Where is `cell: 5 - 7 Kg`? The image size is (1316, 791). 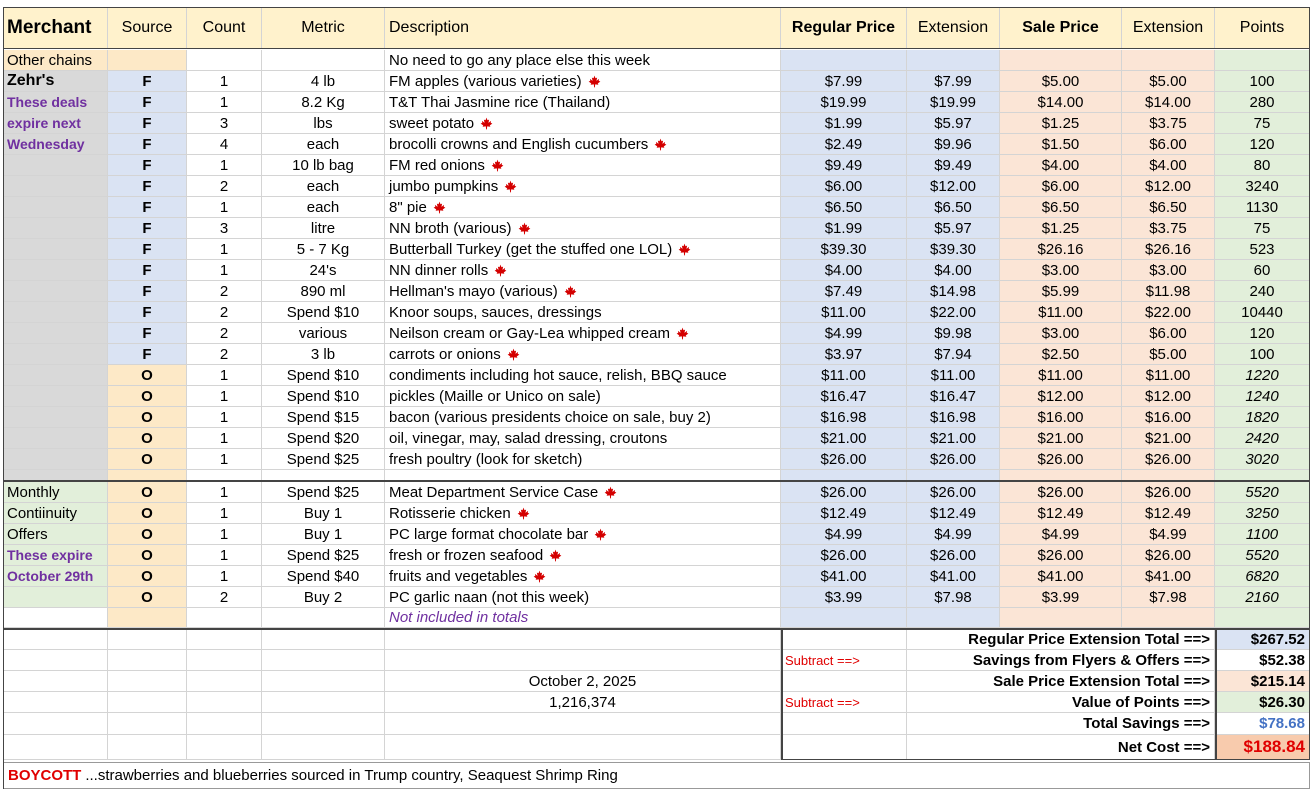
cell: 5 - 7 Kg is located at coordinates (323, 249).